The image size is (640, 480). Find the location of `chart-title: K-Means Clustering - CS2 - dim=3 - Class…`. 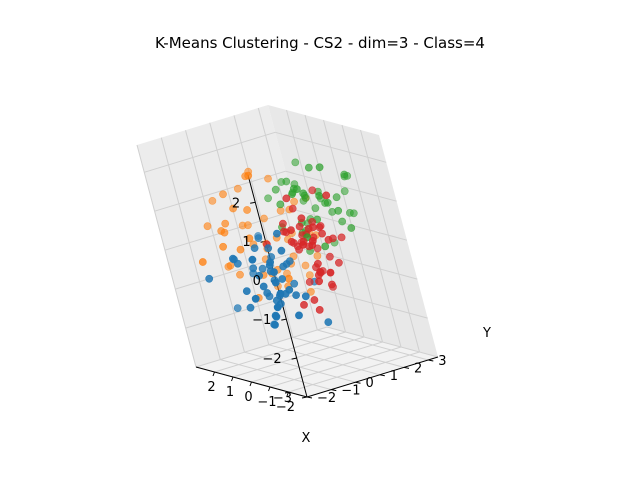

chart-title: K-Means Clustering - CS2 - dim=3 - Class… is located at coordinates (320, 43).